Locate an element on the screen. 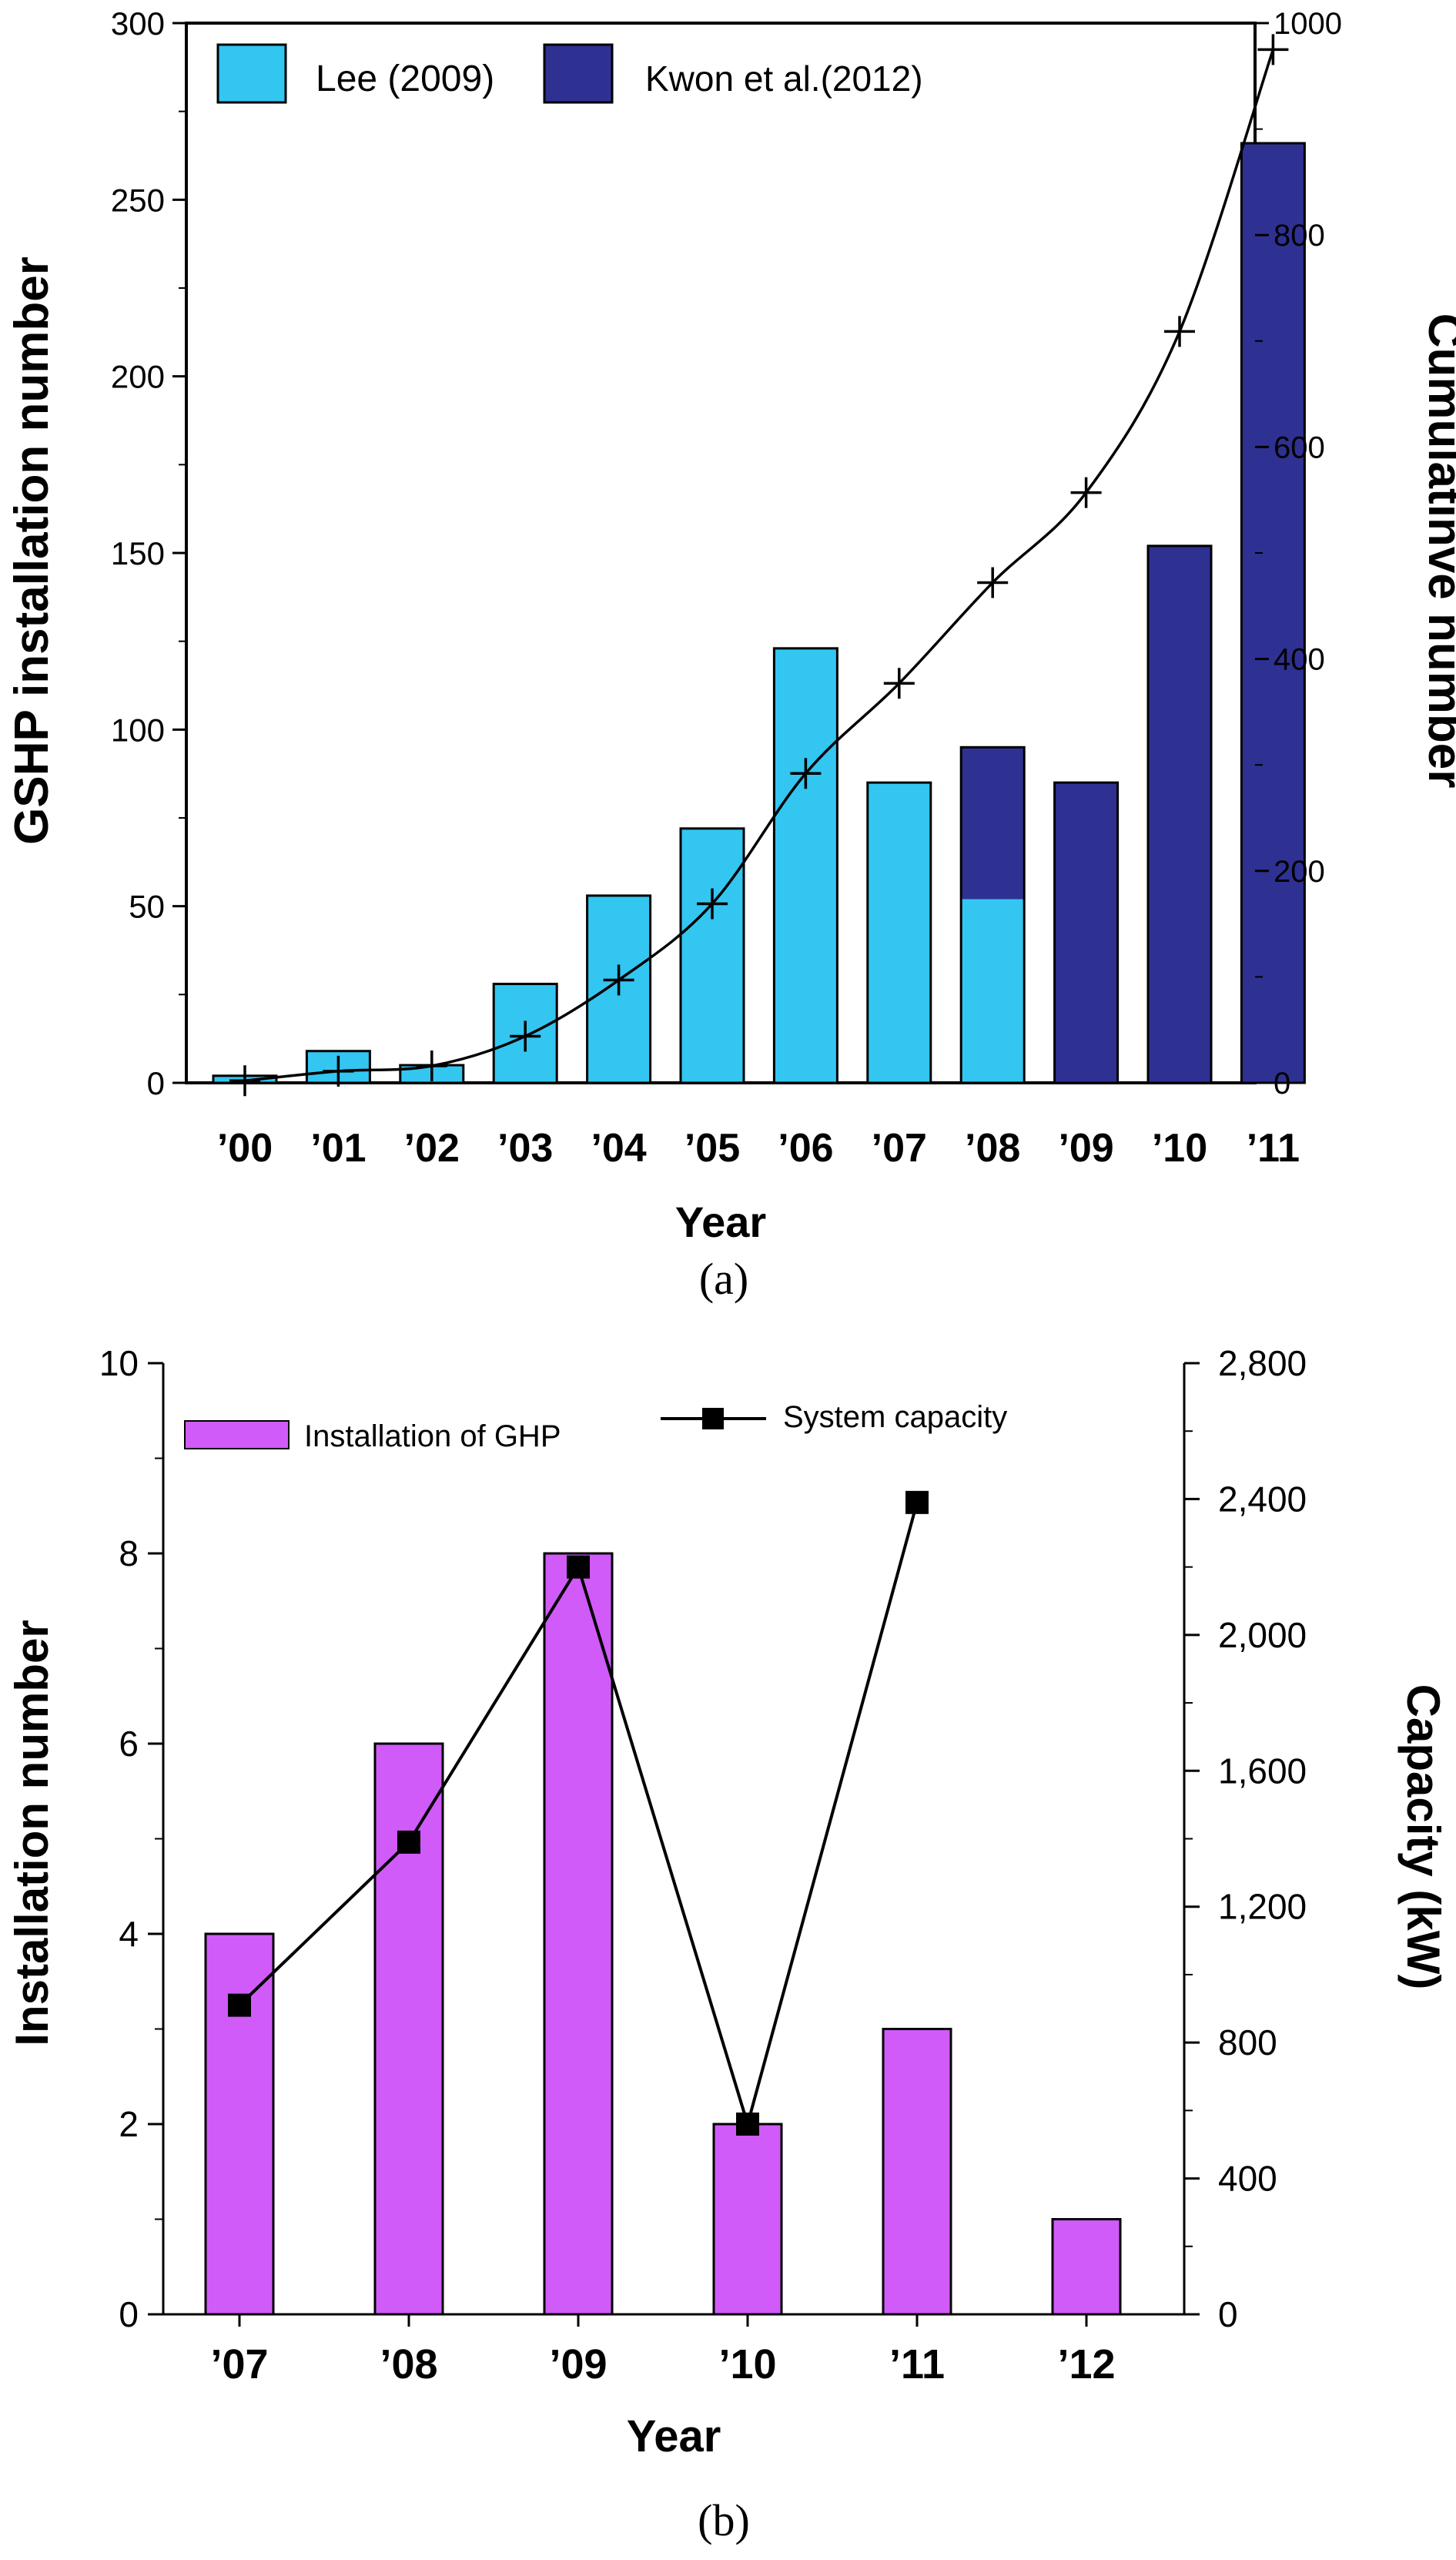 The width and height of the screenshot is (1456, 2560). x-tick-label-a-7: ’07 is located at coordinates (899, 1148).